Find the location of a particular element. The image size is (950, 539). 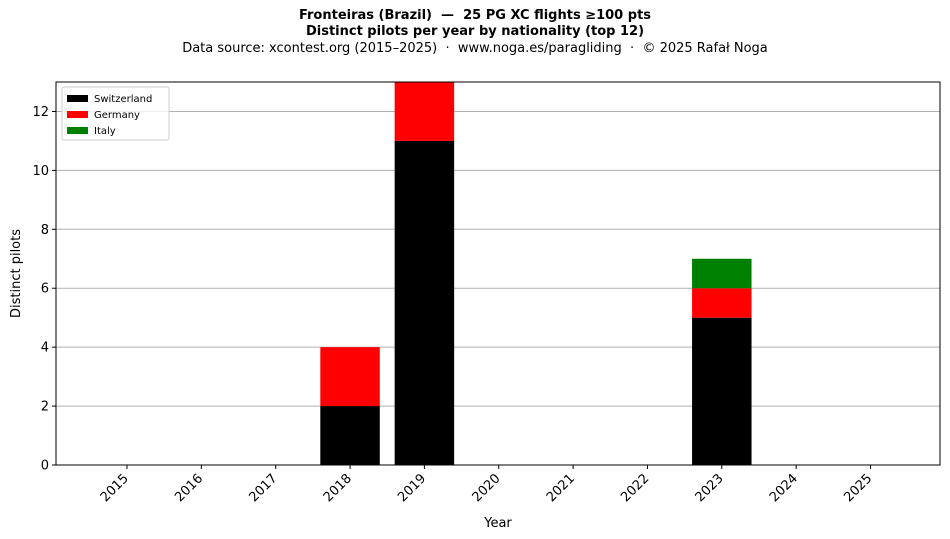

legend-label-germany: Germany is located at coordinates (117, 115).